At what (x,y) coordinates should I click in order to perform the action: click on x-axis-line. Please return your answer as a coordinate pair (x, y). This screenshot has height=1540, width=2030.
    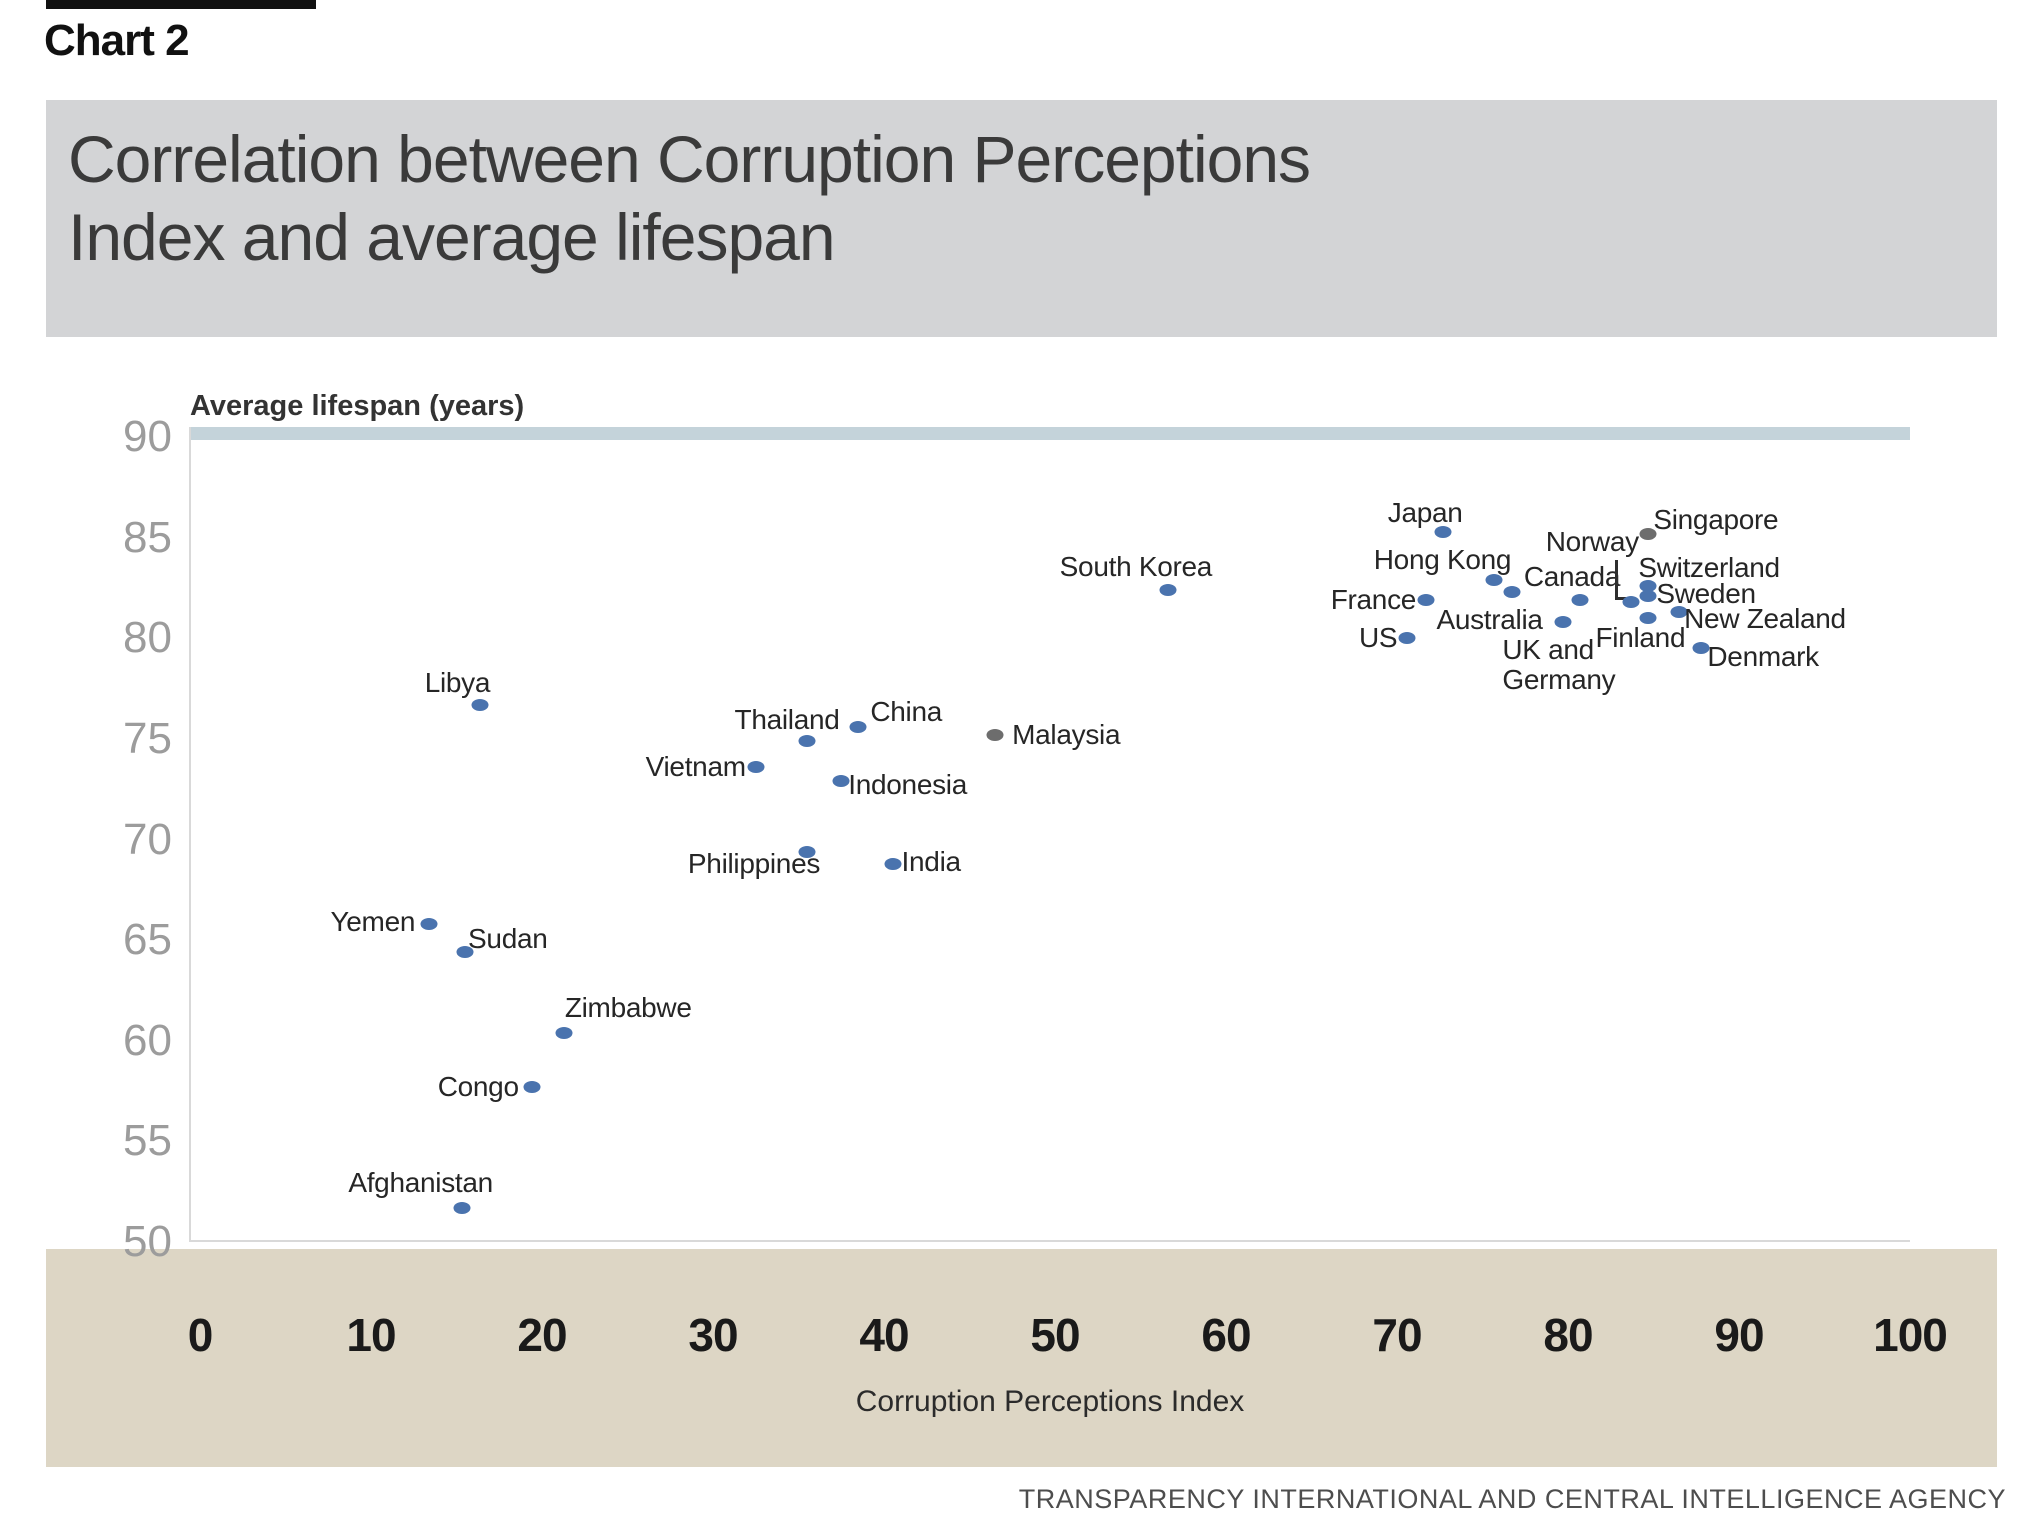
    Looking at the image, I should click on (1049, 1241).